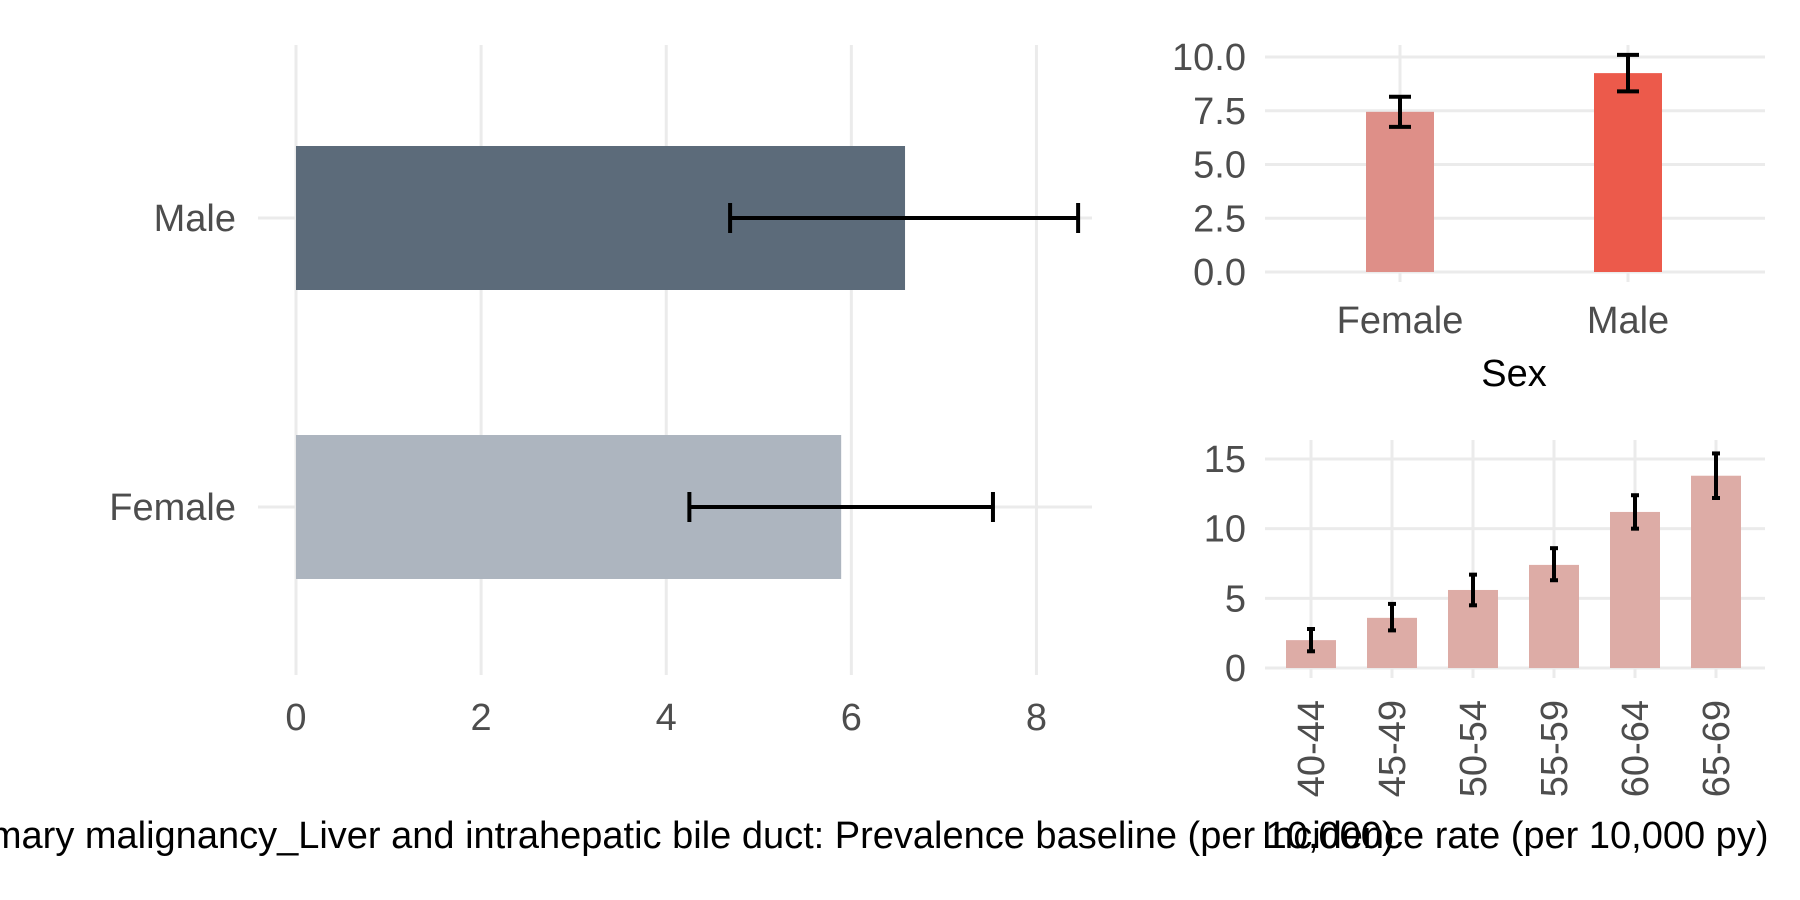 The image size is (1800, 900). I want to click on p3-y-tick-label: 5, so click(1235, 599).